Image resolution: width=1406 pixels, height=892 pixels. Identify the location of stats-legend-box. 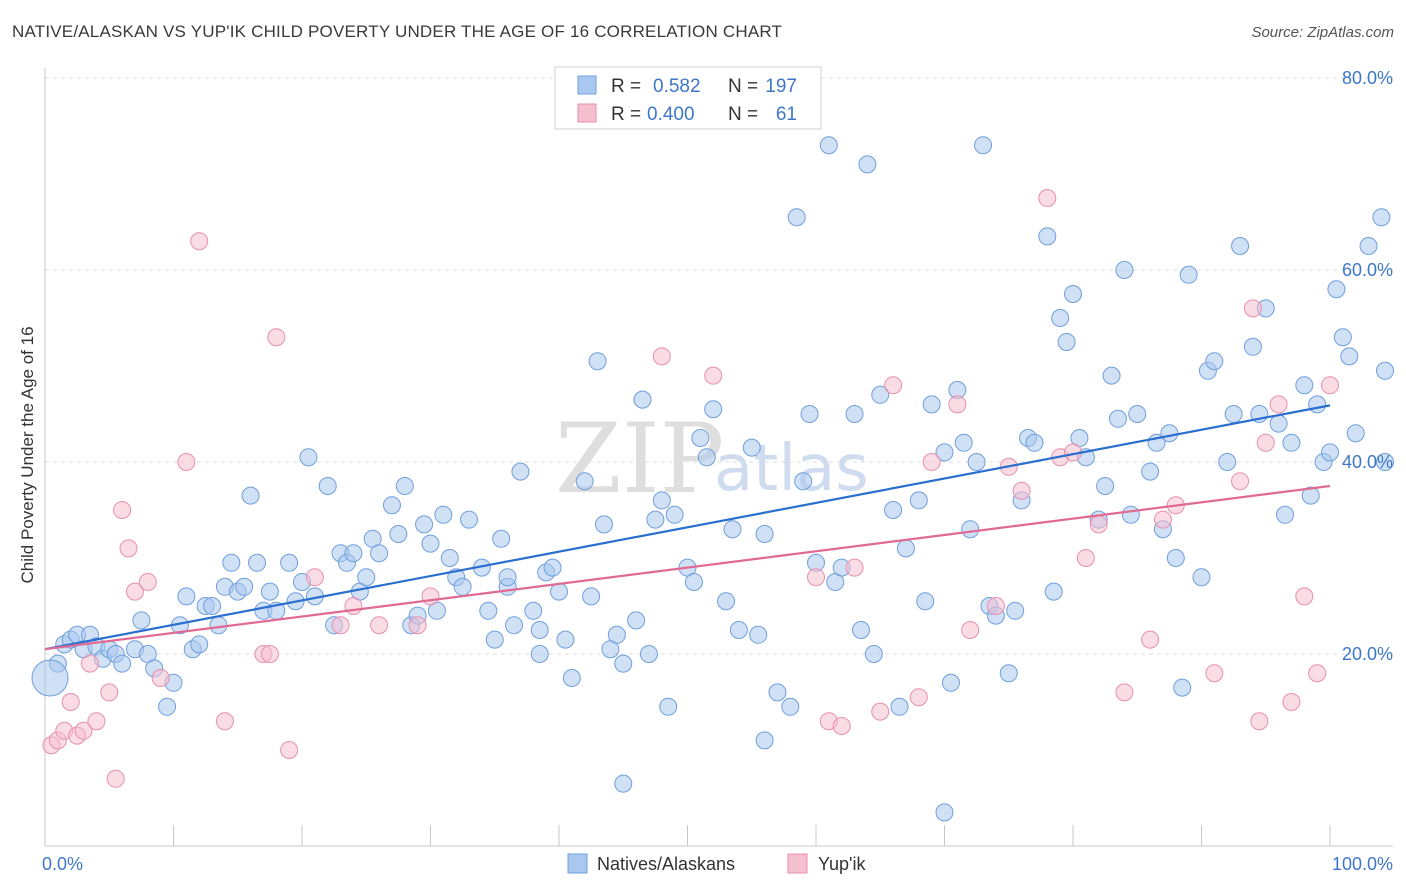
(688, 98).